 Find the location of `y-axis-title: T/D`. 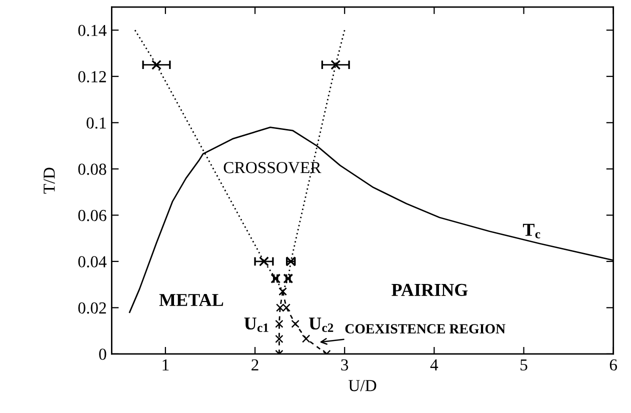

y-axis-title: T/D is located at coordinates (49, 181).